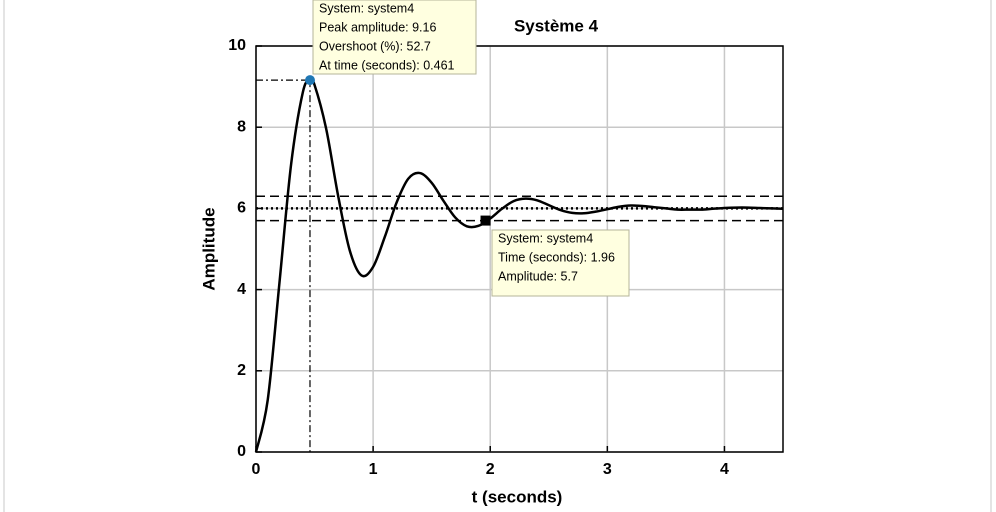 This screenshot has height=512, width=996. I want to click on y-tick-label: 2, so click(241, 370).